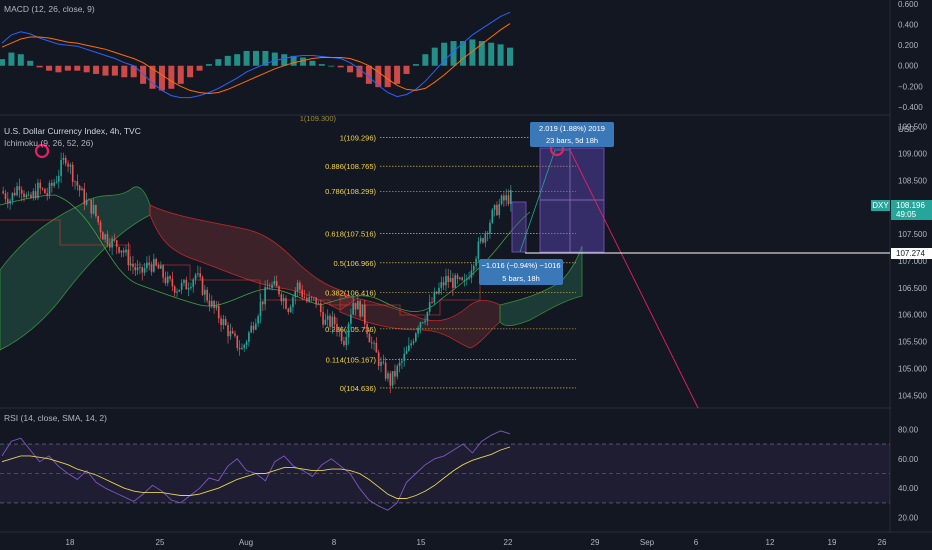 This screenshot has width=932, height=550. What do you see at coordinates (696, 542) in the screenshot?
I see `time-axis-tick: 6` at bounding box center [696, 542].